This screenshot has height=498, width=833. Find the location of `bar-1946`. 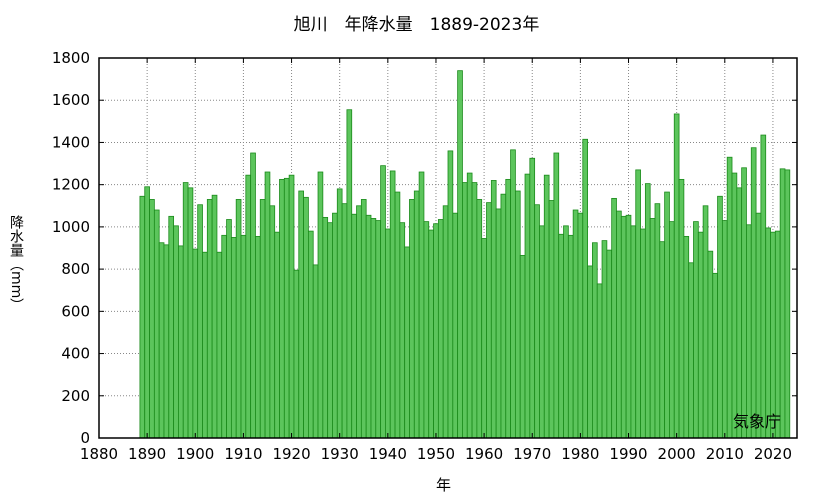

bar-1946 is located at coordinates (416, 314).